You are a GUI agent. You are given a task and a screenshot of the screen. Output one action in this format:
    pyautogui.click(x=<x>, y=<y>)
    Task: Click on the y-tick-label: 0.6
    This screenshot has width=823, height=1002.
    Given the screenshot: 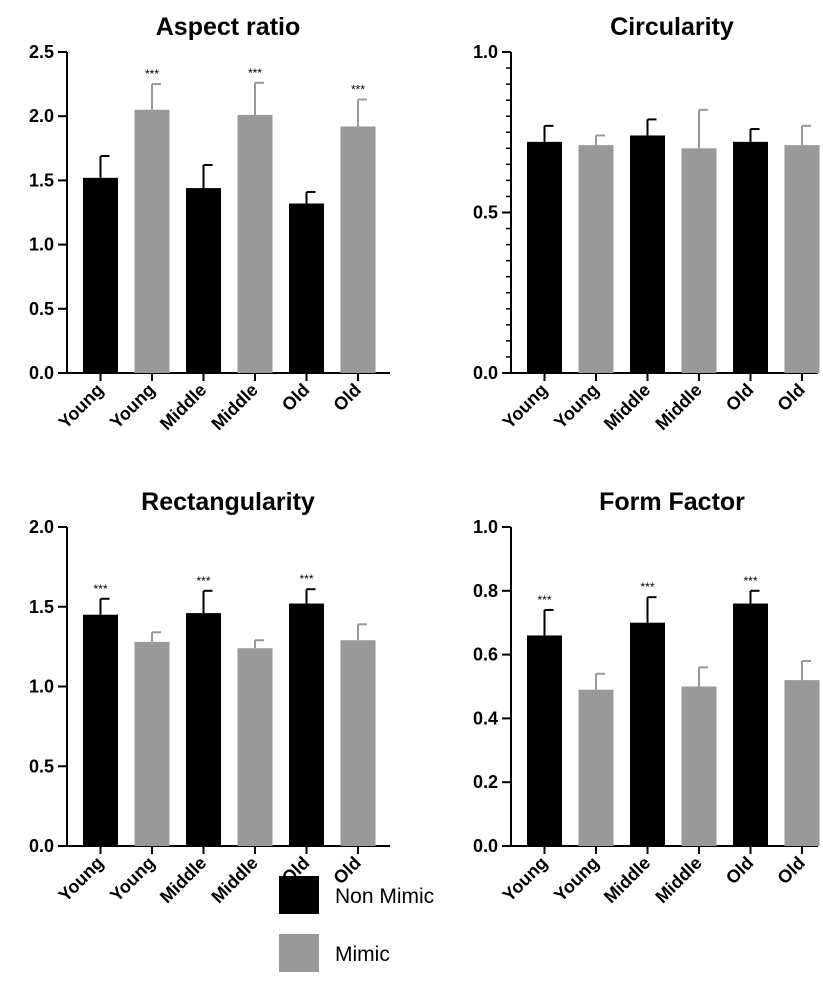 What is the action you would take?
    pyautogui.click(x=485, y=655)
    